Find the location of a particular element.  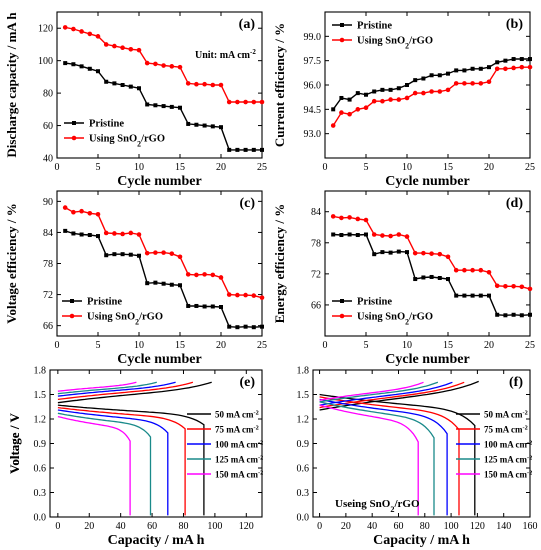

panel-letter: (e) is located at coordinates (247, 382).